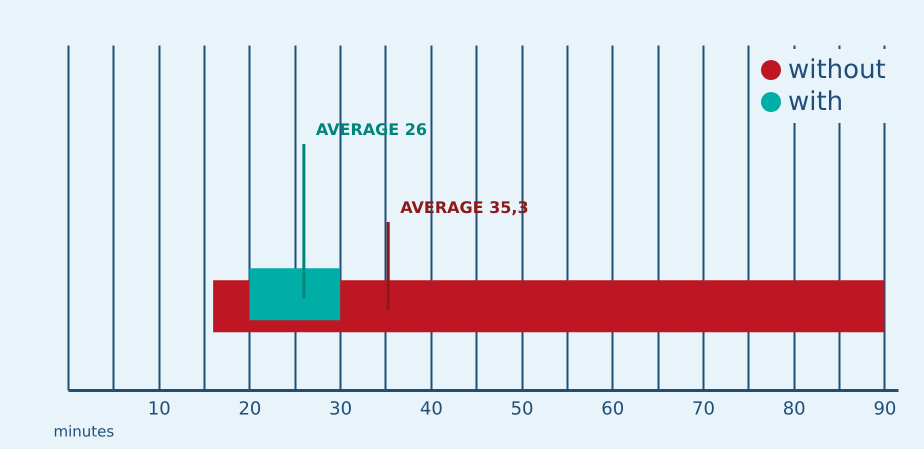  I want to click on x-tick-label: 80, so click(794, 409).